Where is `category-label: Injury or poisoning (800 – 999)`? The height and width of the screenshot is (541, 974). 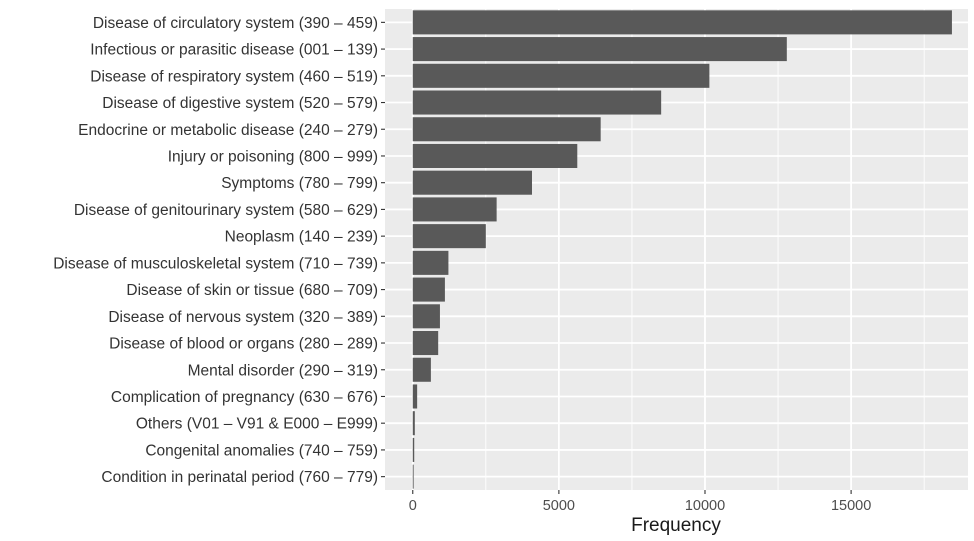 category-label: Injury or poisoning (800 – 999) is located at coordinates (273, 156).